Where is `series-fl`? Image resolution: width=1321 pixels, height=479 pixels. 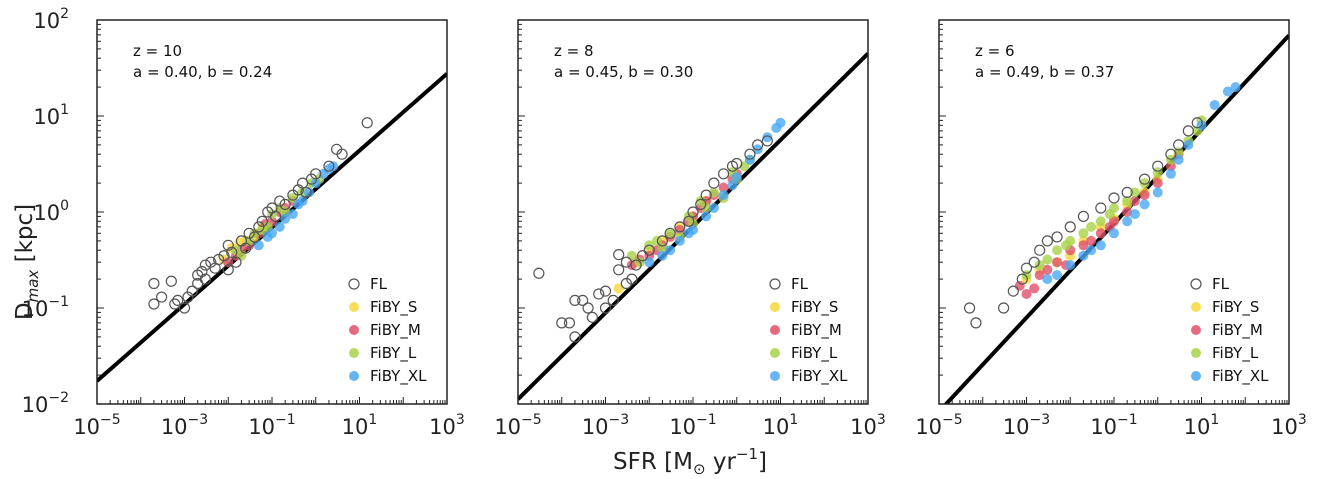 series-fl is located at coordinates (653, 239).